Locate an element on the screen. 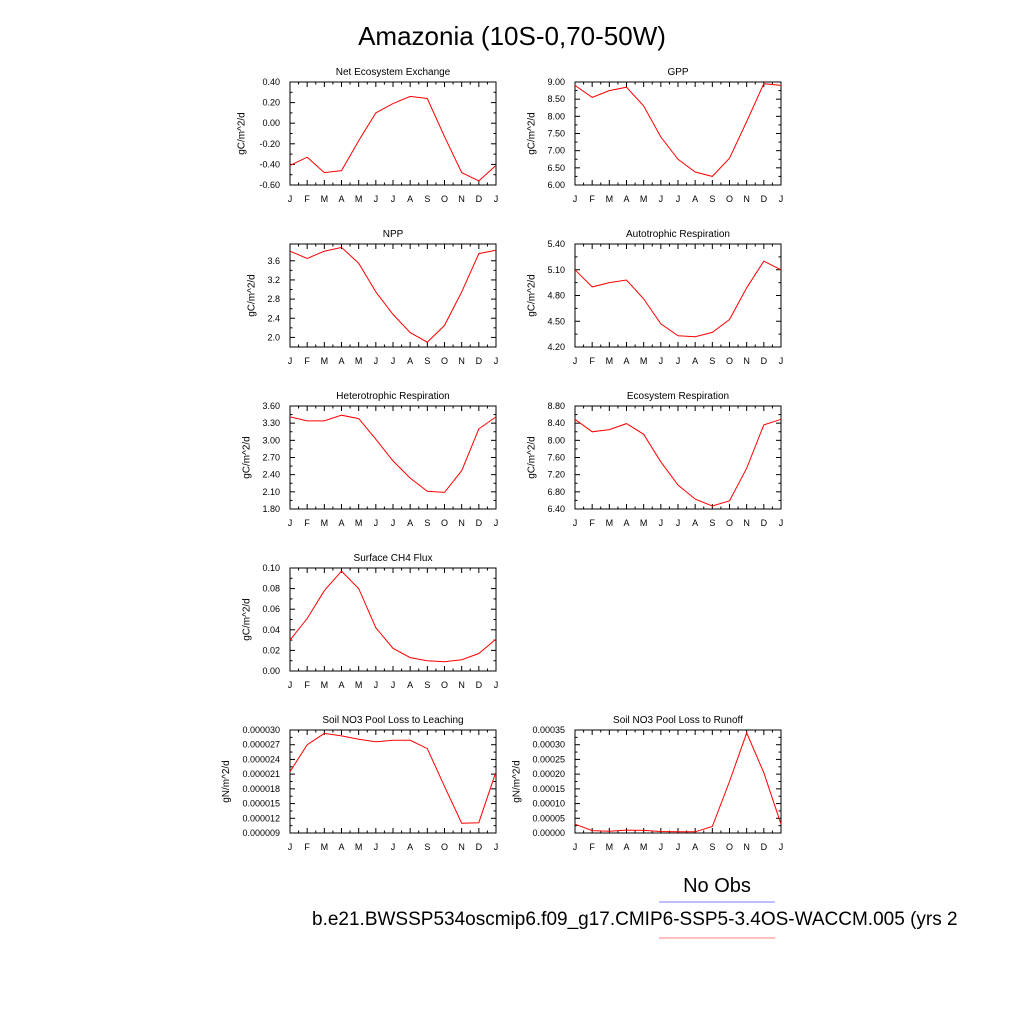 The height and width of the screenshot is (1024, 1024). y-tick-label: 2.40 is located at coordinates (271, 475).